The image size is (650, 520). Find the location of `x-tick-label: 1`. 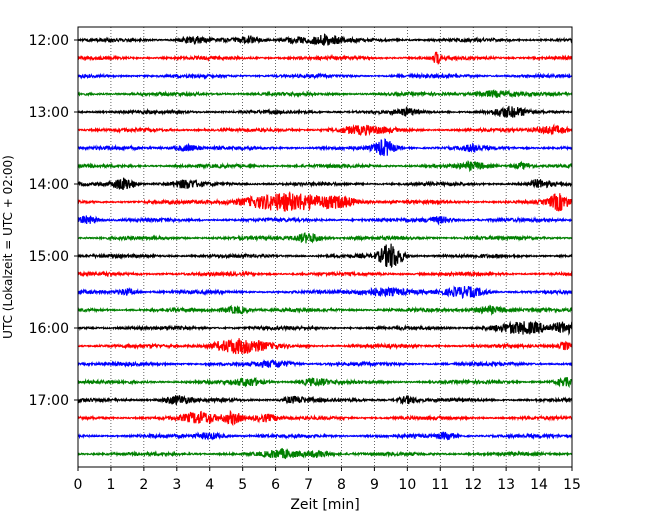

x-tick-label: 1 is located at coordinates (110, 485).